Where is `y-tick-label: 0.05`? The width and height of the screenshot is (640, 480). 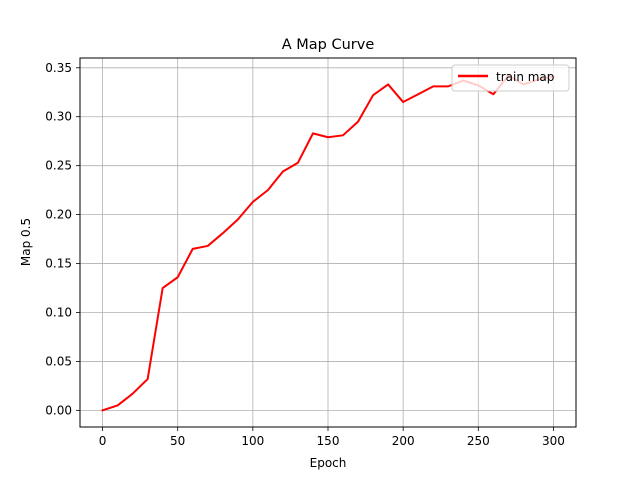 y-tick-label: 0.05 is located at coordinates (58, 361).